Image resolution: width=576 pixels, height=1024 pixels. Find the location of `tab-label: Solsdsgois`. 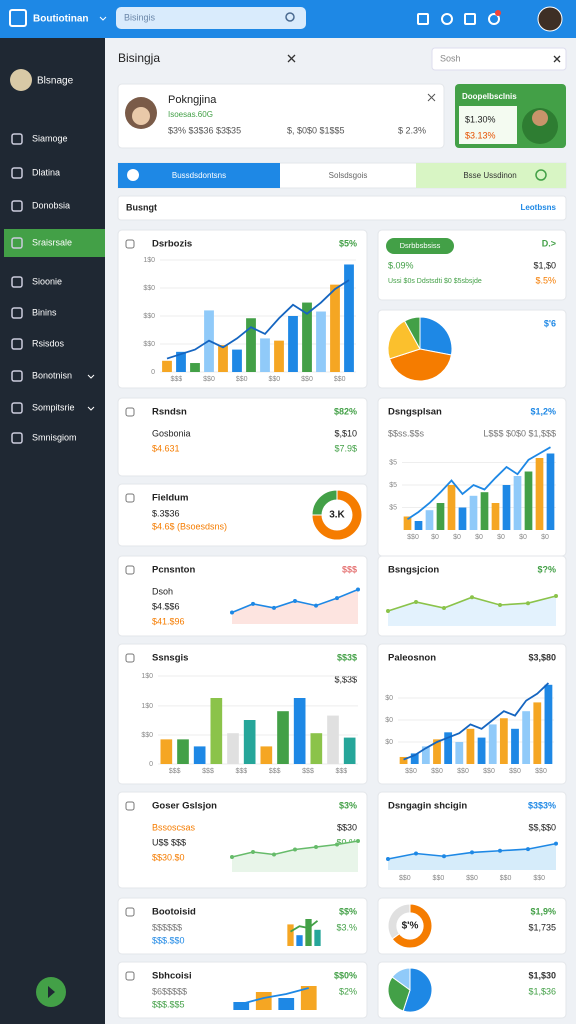

tab-label: Solsdsgois is located at coordinates (348, 175).